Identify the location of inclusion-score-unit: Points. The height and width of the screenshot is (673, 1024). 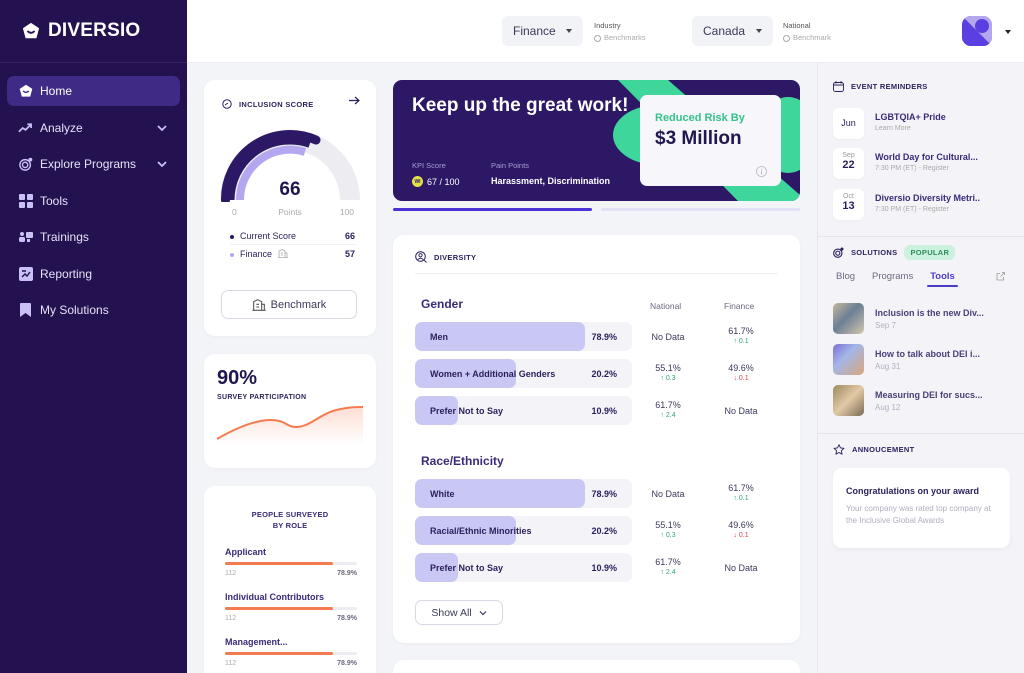
(290, 212).